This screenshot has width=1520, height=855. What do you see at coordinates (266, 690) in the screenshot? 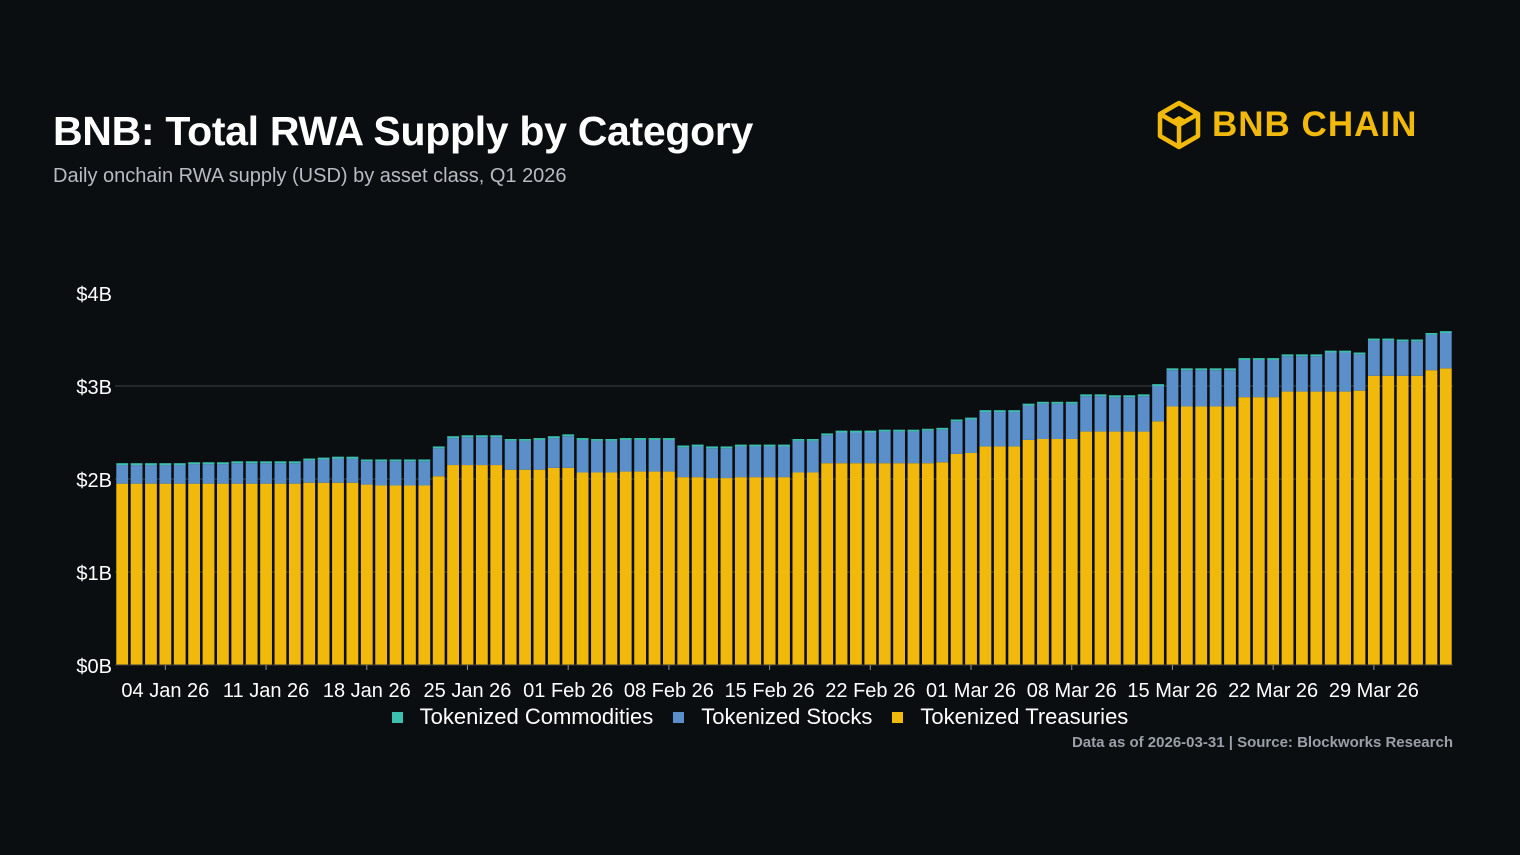
I see `x-tick-label: 11 Jan 26` at bounding box center [266, 690].